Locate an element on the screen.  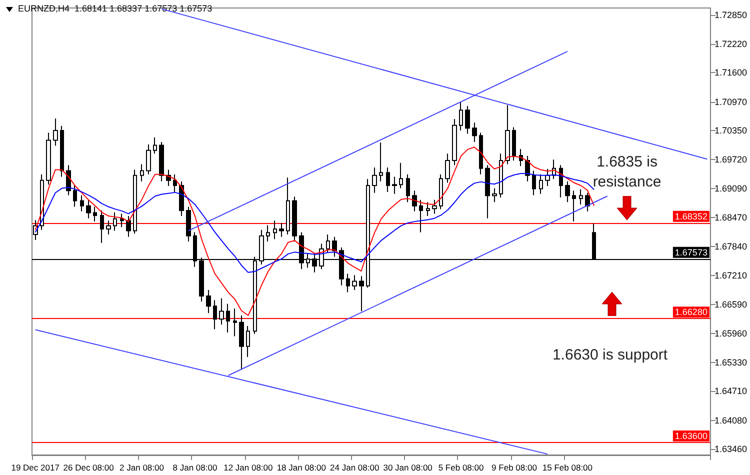
x-tick-label: 26 Dec 08:00 is located at coordinates (88, 467).